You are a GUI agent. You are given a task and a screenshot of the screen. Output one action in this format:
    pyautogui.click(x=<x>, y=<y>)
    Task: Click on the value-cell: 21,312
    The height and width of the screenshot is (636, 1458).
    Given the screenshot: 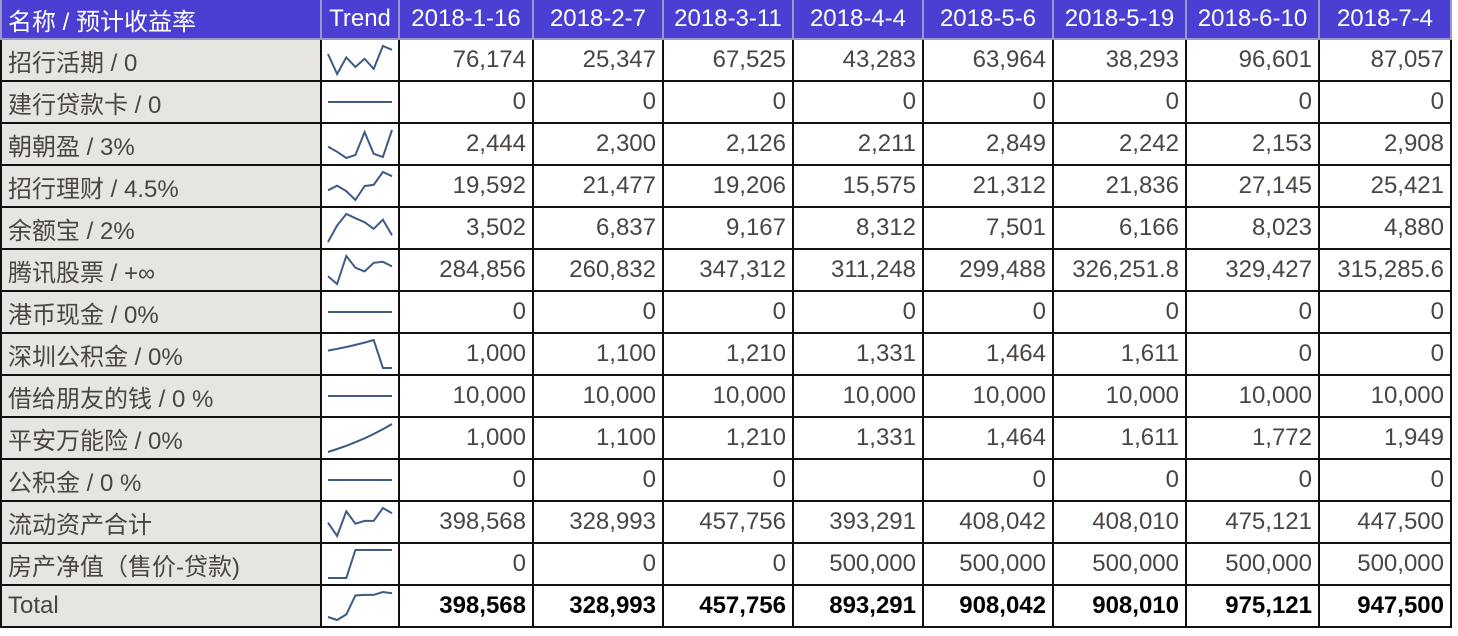 What is the action you would take?
    pyautogui.click(x=988, y=186)
    